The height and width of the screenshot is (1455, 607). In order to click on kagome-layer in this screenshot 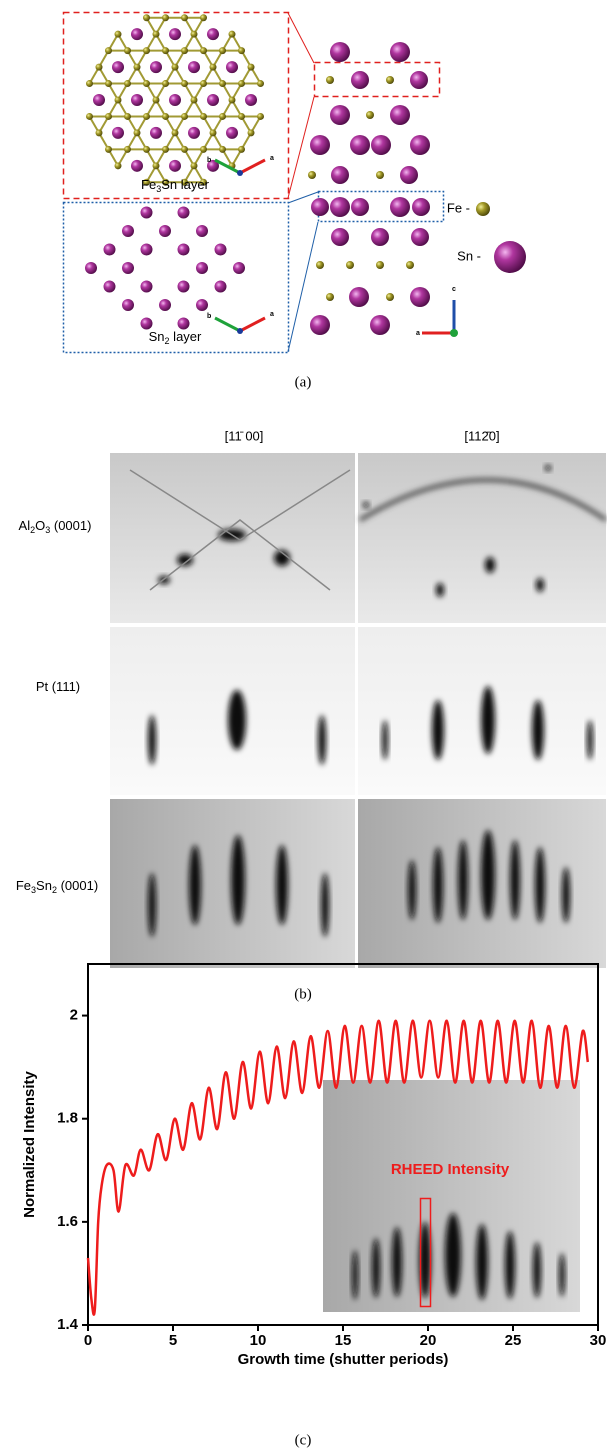, I will do `click(175, 100)`.